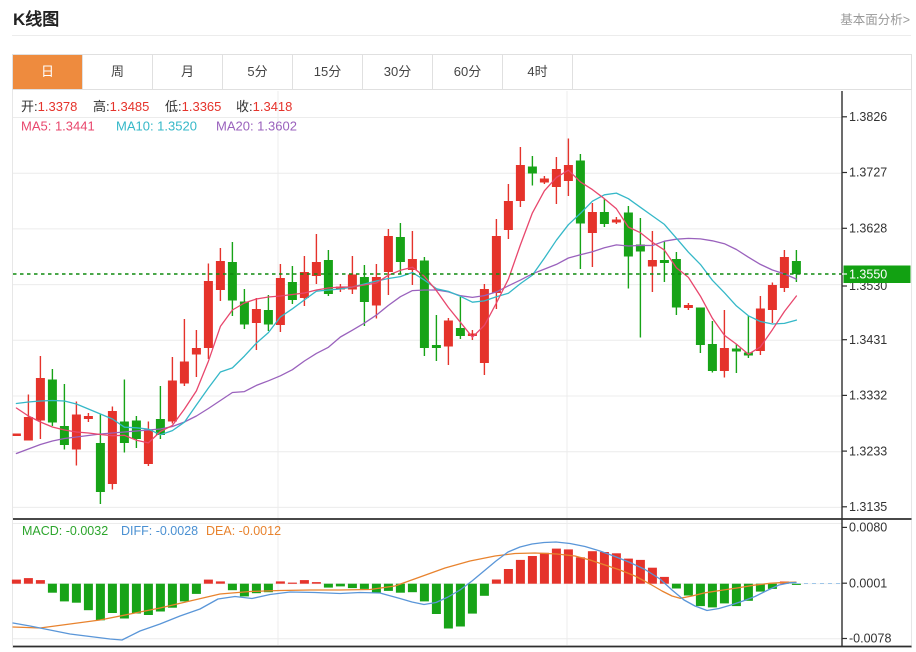 Image resolution: width=916 pixels, height=652 pixels. What do you see at coordinates (868, 229) in the screenshot?
I see `svg-text: 1.3628` at bounding box center [868, 229].